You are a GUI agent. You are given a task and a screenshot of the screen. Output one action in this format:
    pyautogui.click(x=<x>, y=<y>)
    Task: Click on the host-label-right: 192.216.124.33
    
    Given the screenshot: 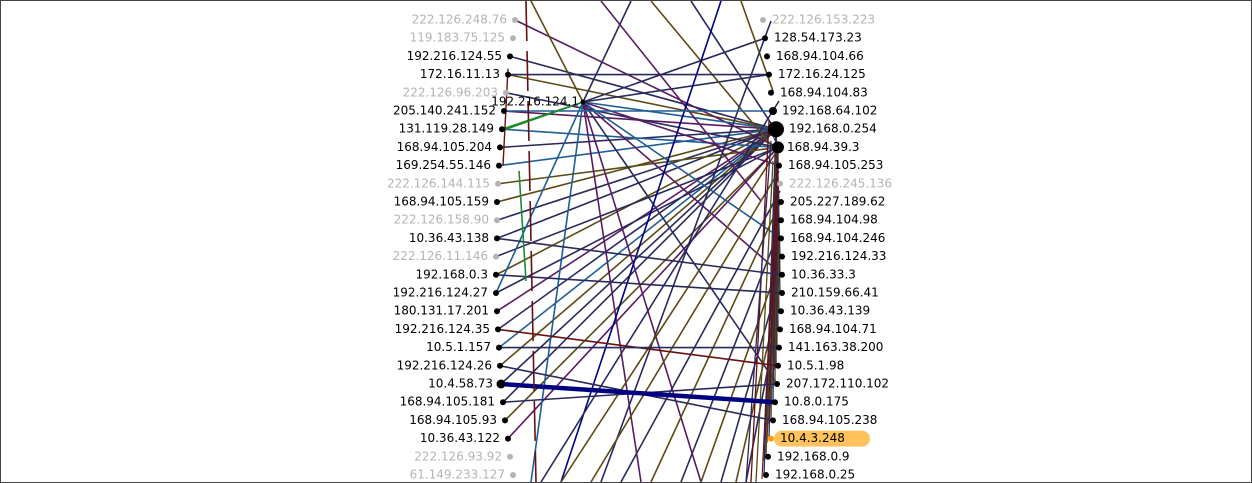 What is the action you would take?
    pyautogui.click(x=838, y=256)
    